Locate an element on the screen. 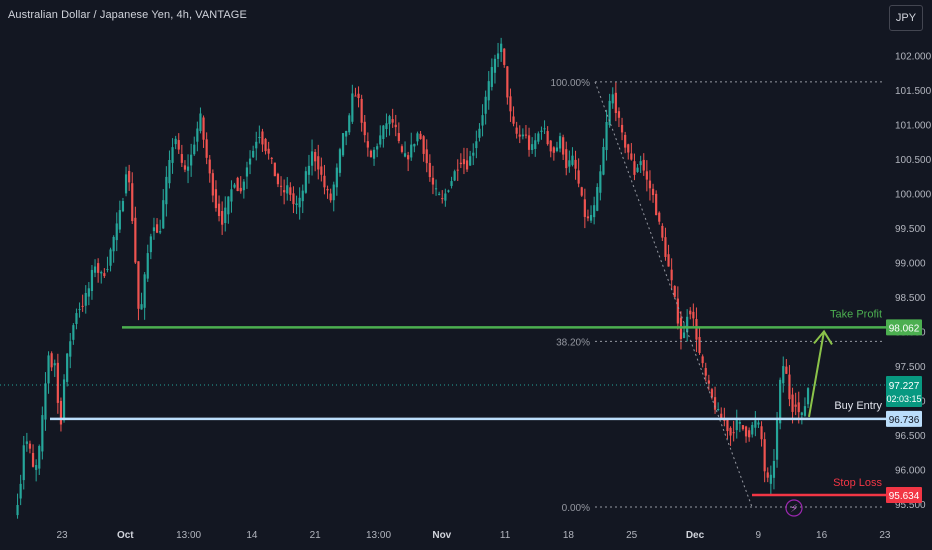 The height and width of the screenshot is (550, 932). x-tick-label: 9 is located at coordinates (759, 535).